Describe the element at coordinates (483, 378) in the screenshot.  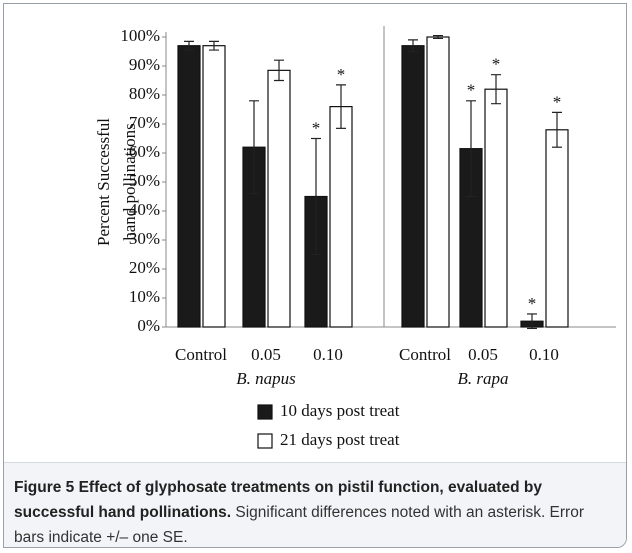
I see `group-label: B. rapa` at that location.